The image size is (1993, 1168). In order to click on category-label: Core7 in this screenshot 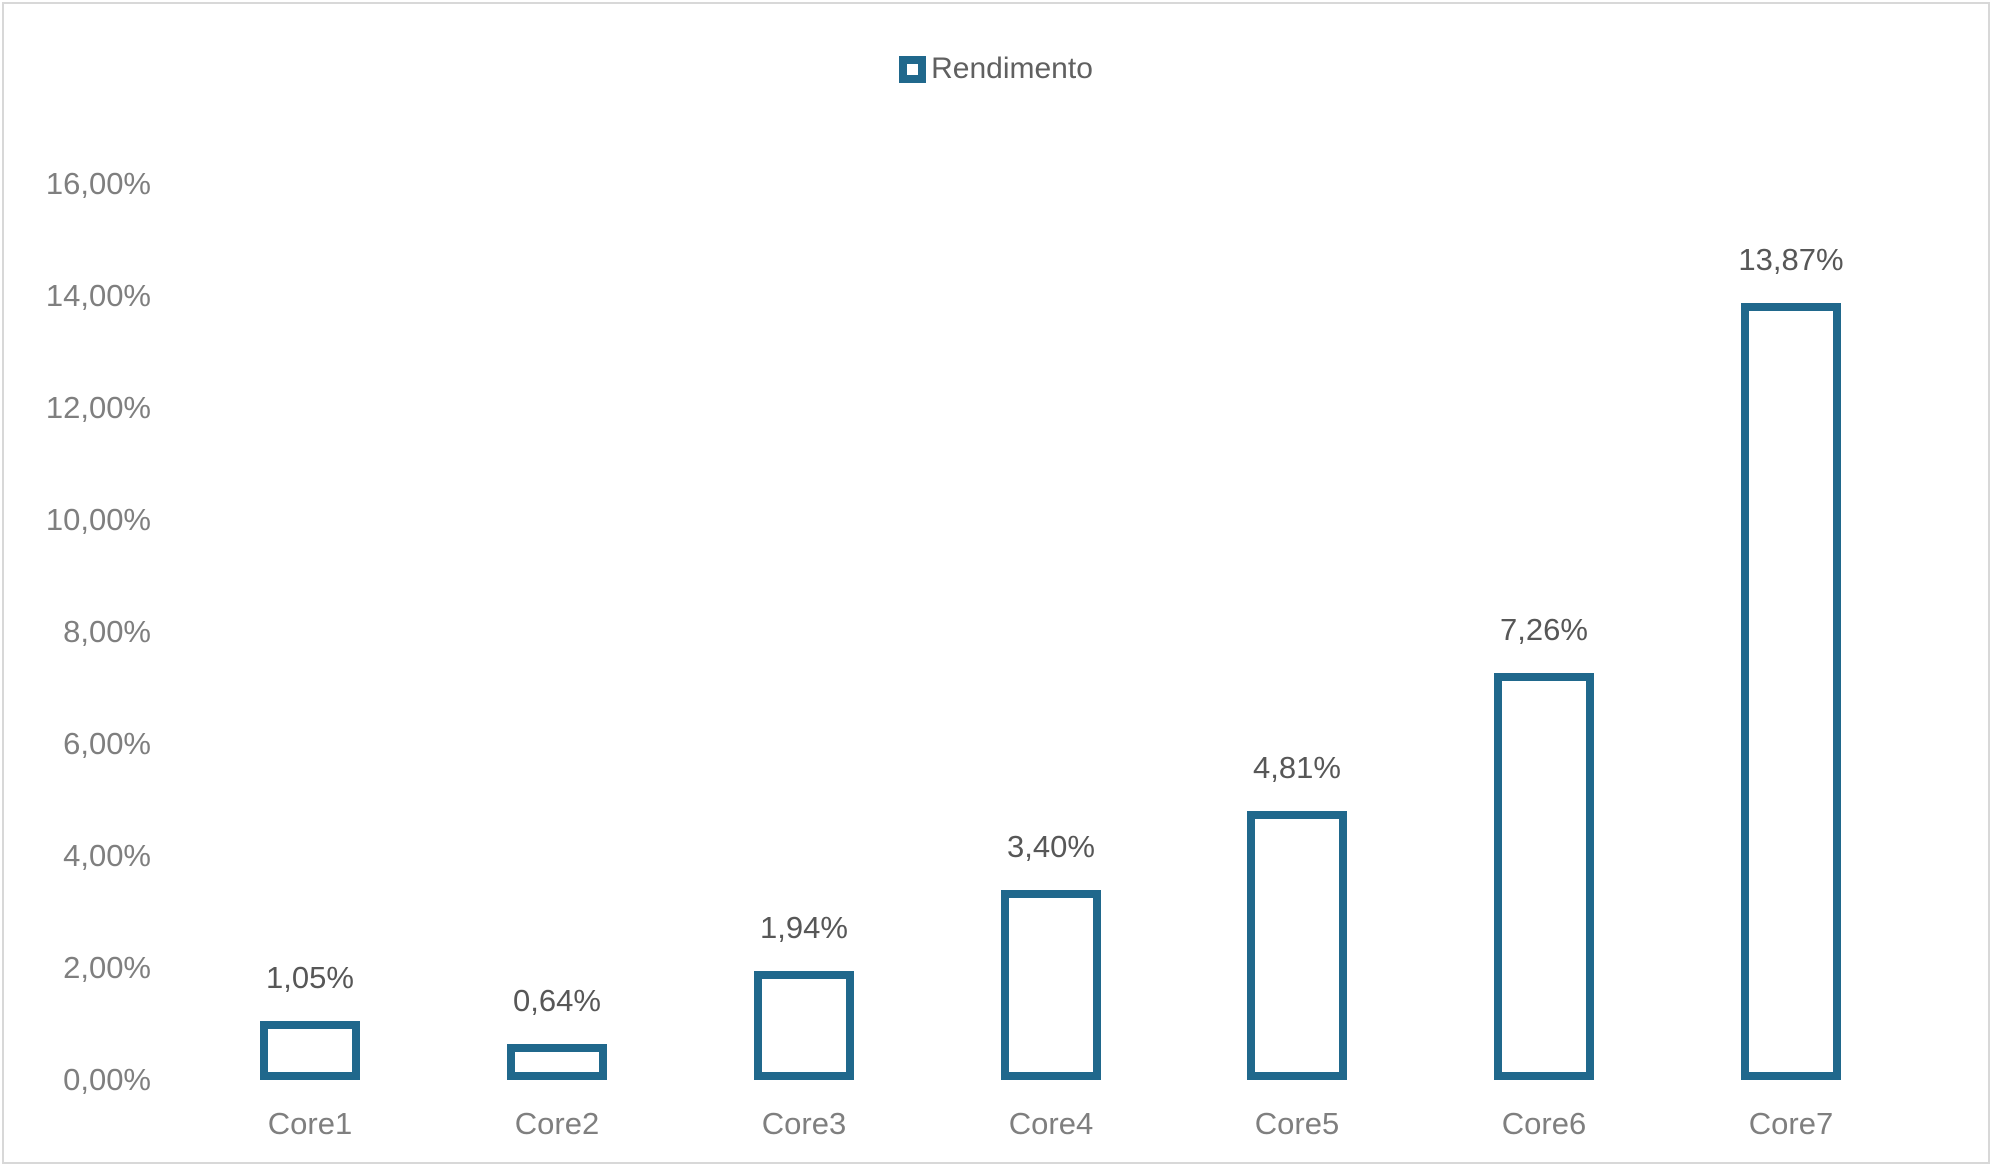, I will do `click(1791, 1123)`.